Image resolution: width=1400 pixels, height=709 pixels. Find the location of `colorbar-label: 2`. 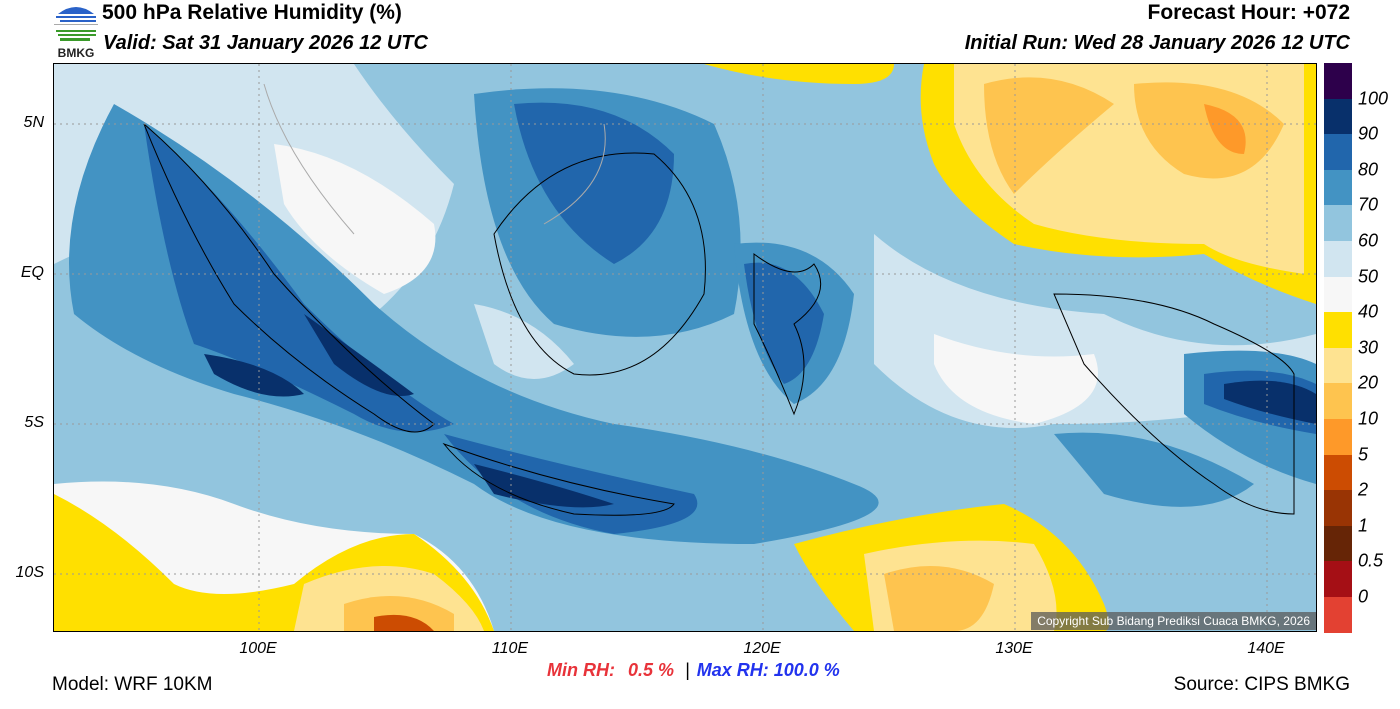

colorbar-label: 2 is located at coordinates (1363, 489).